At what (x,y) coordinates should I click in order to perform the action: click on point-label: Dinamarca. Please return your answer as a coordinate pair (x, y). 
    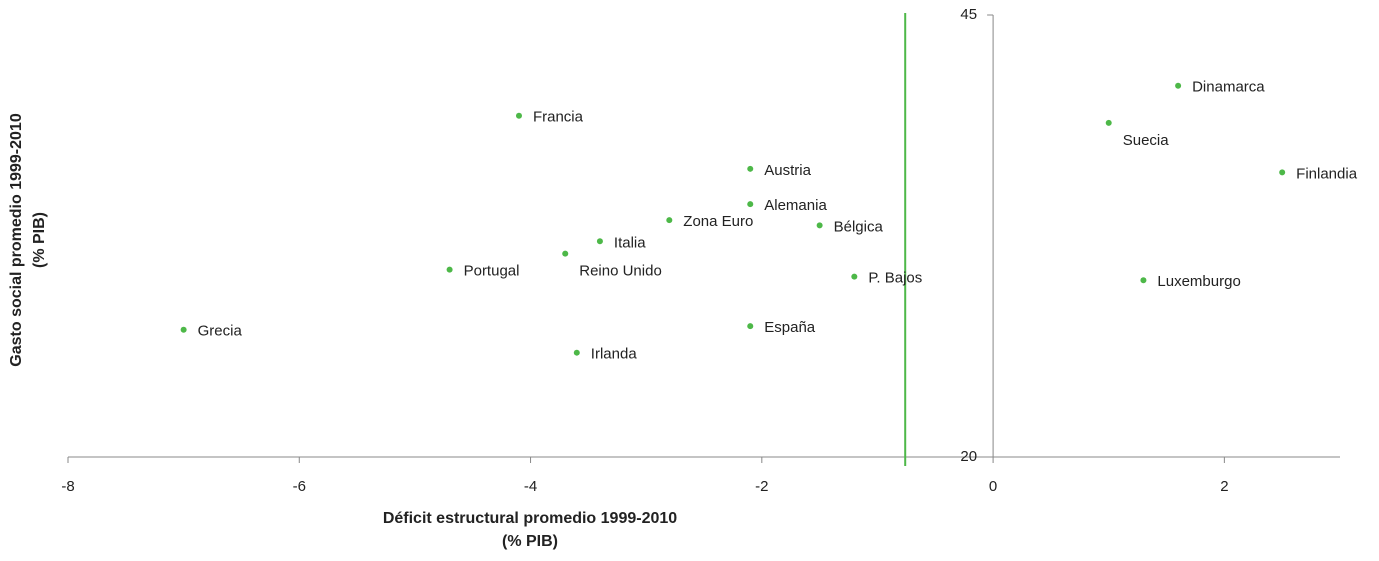
    Looking at the image, I should click on (1228, 87).